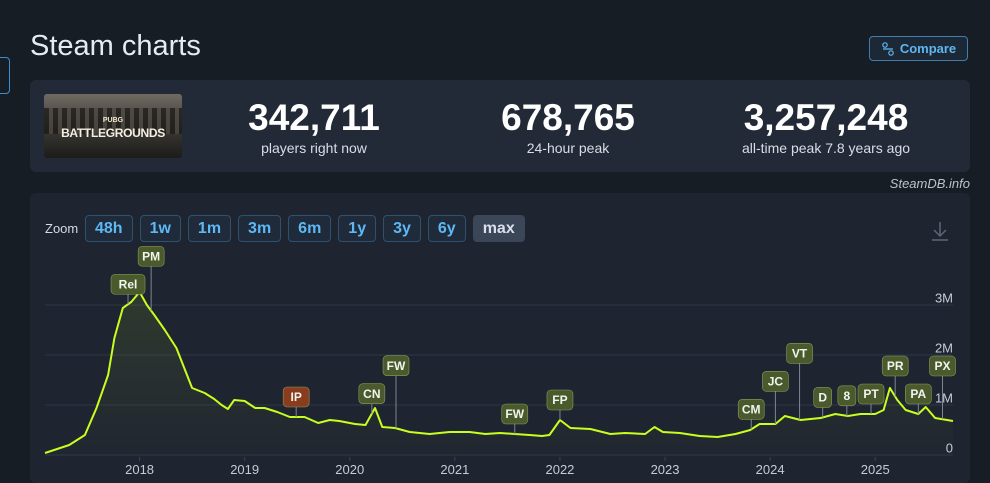 Image resolution: width=990 pixels, height=483 pixels. Describe the element at coordinates (115, 46) in the screenshot. I see `page-title: Steam charts` at that location.